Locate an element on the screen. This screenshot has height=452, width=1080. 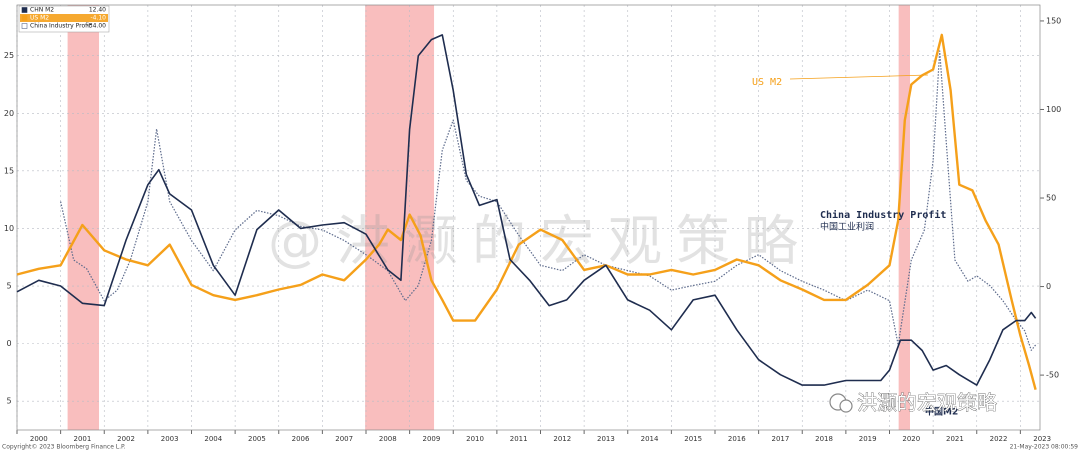
x-tick-label: 2005 is located at coordinates (257, 439).